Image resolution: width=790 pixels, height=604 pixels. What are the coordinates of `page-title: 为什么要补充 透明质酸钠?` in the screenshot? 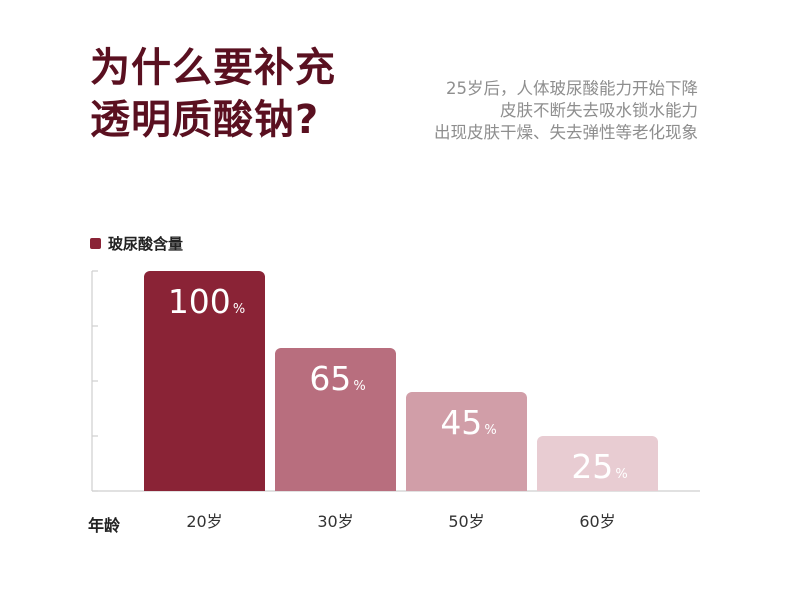 It's located at (213, 94).